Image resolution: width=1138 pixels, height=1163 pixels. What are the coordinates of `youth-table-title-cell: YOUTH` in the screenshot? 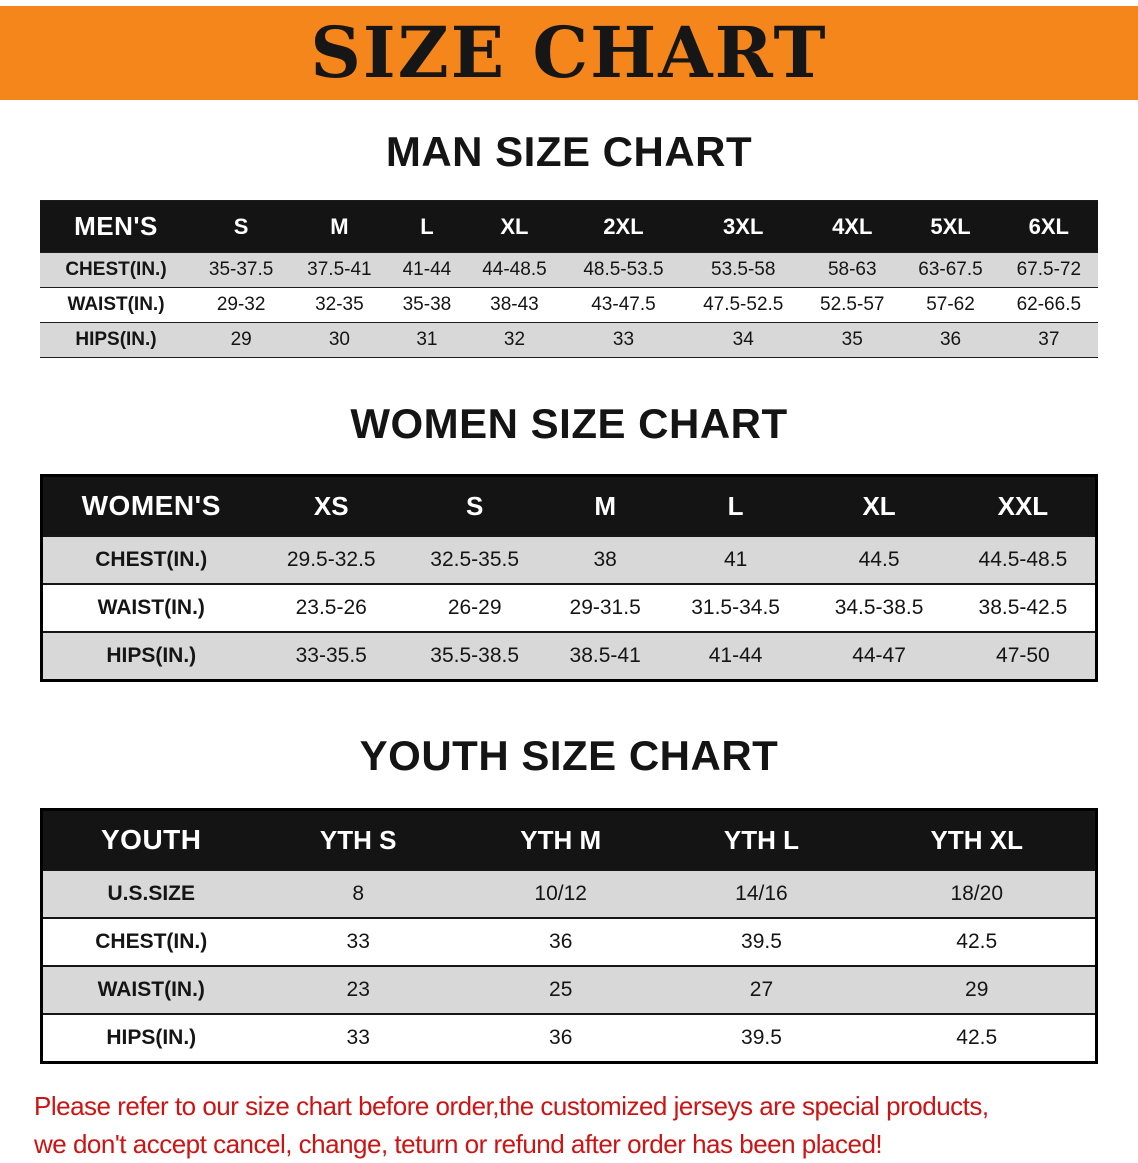 It's located at (150, 839).